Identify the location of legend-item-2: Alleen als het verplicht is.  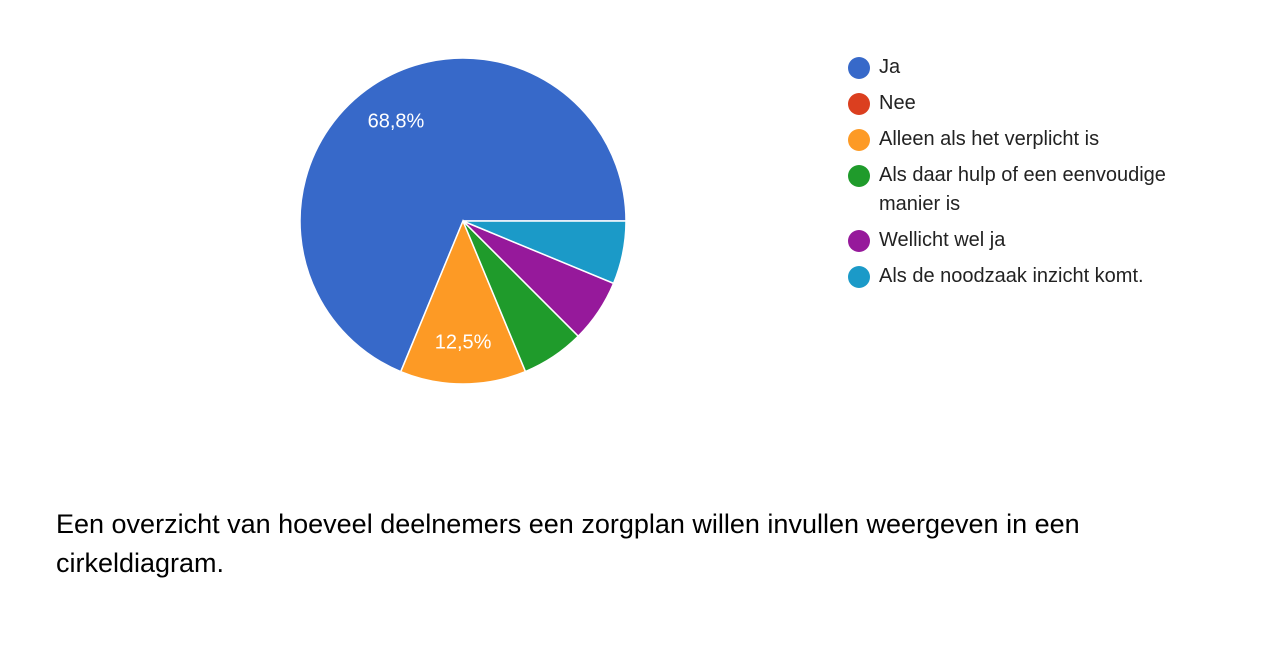
(1048, 141).